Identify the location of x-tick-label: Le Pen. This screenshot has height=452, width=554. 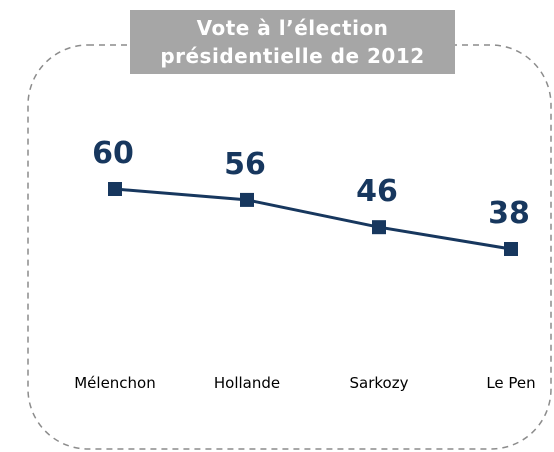
(510, 383).